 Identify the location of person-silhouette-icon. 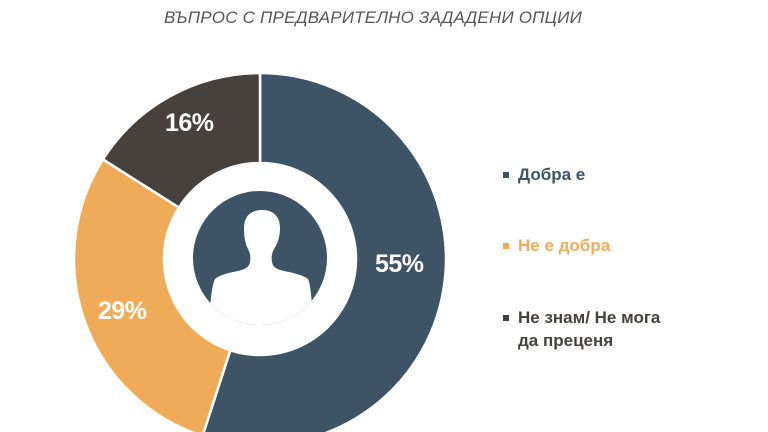
(260, 258).